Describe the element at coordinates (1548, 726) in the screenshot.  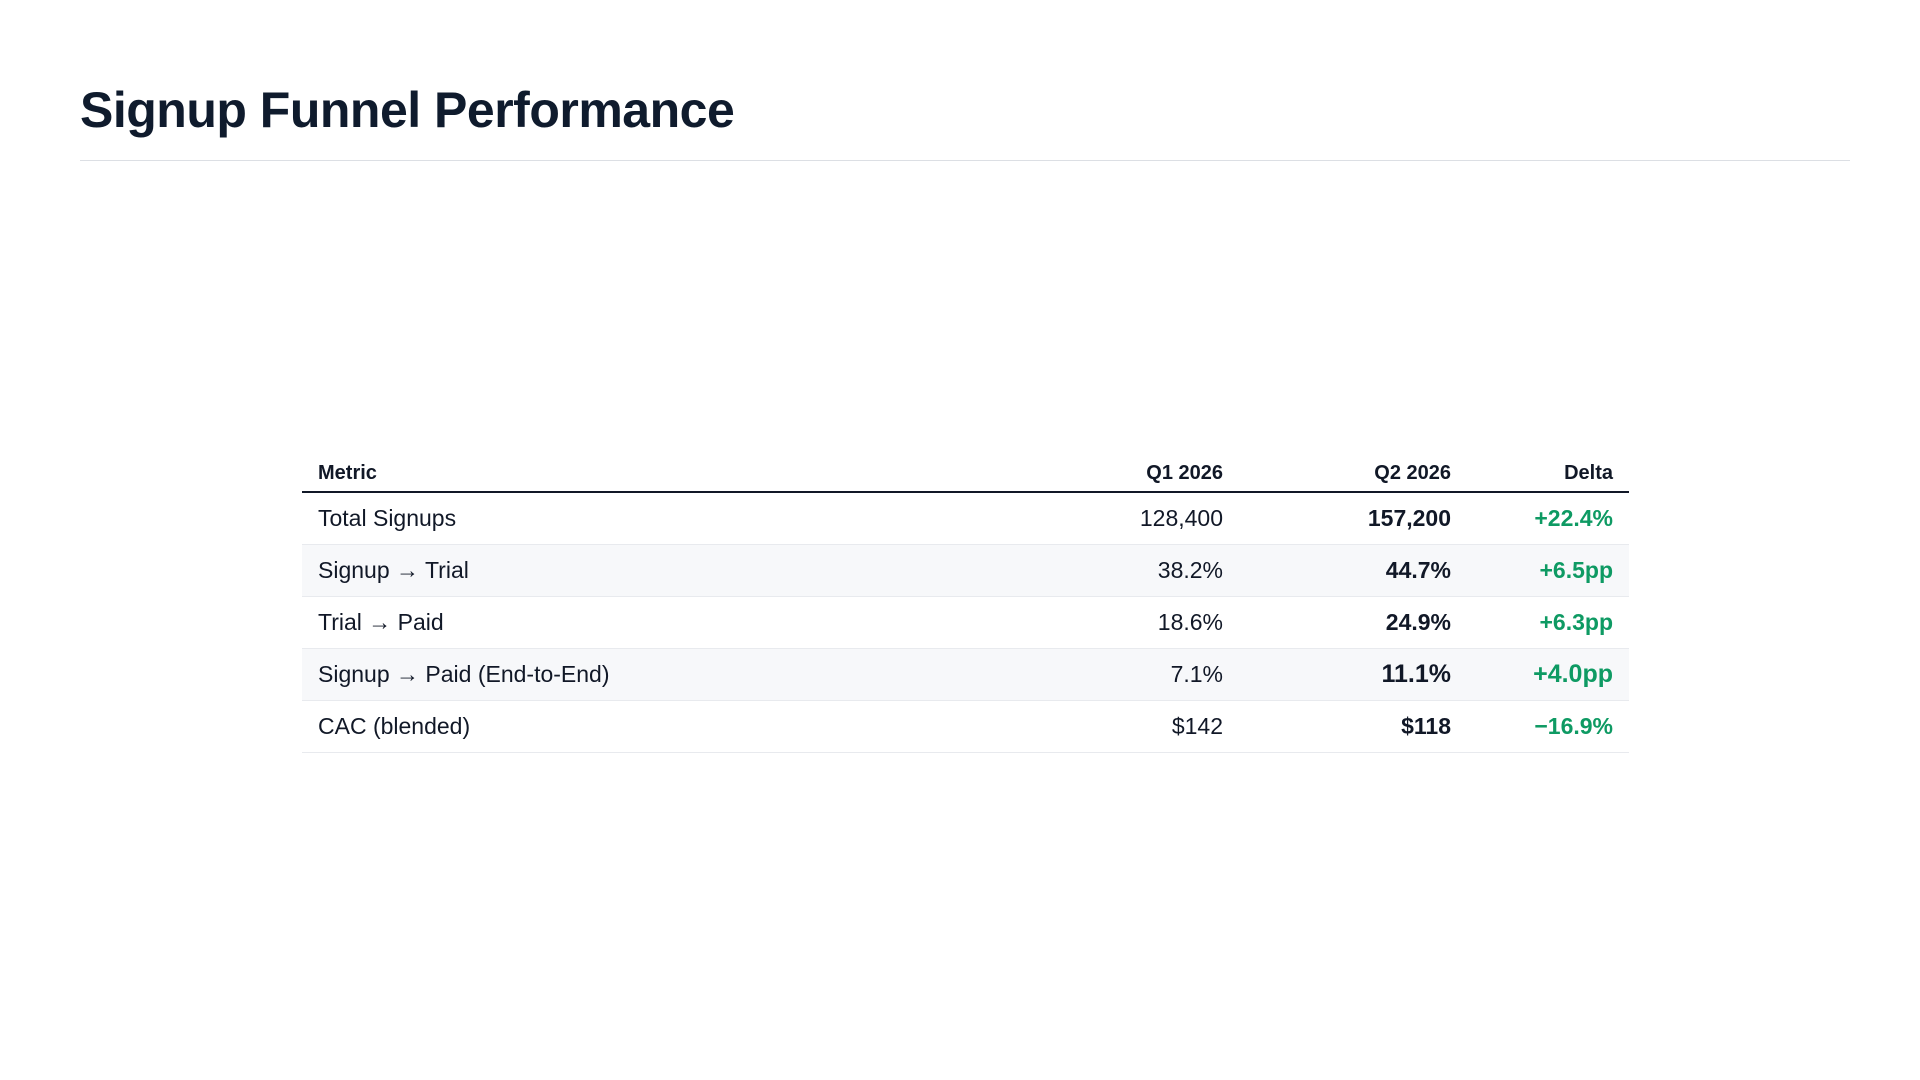
I see `delta-value-cell: −16.9%` at that location.